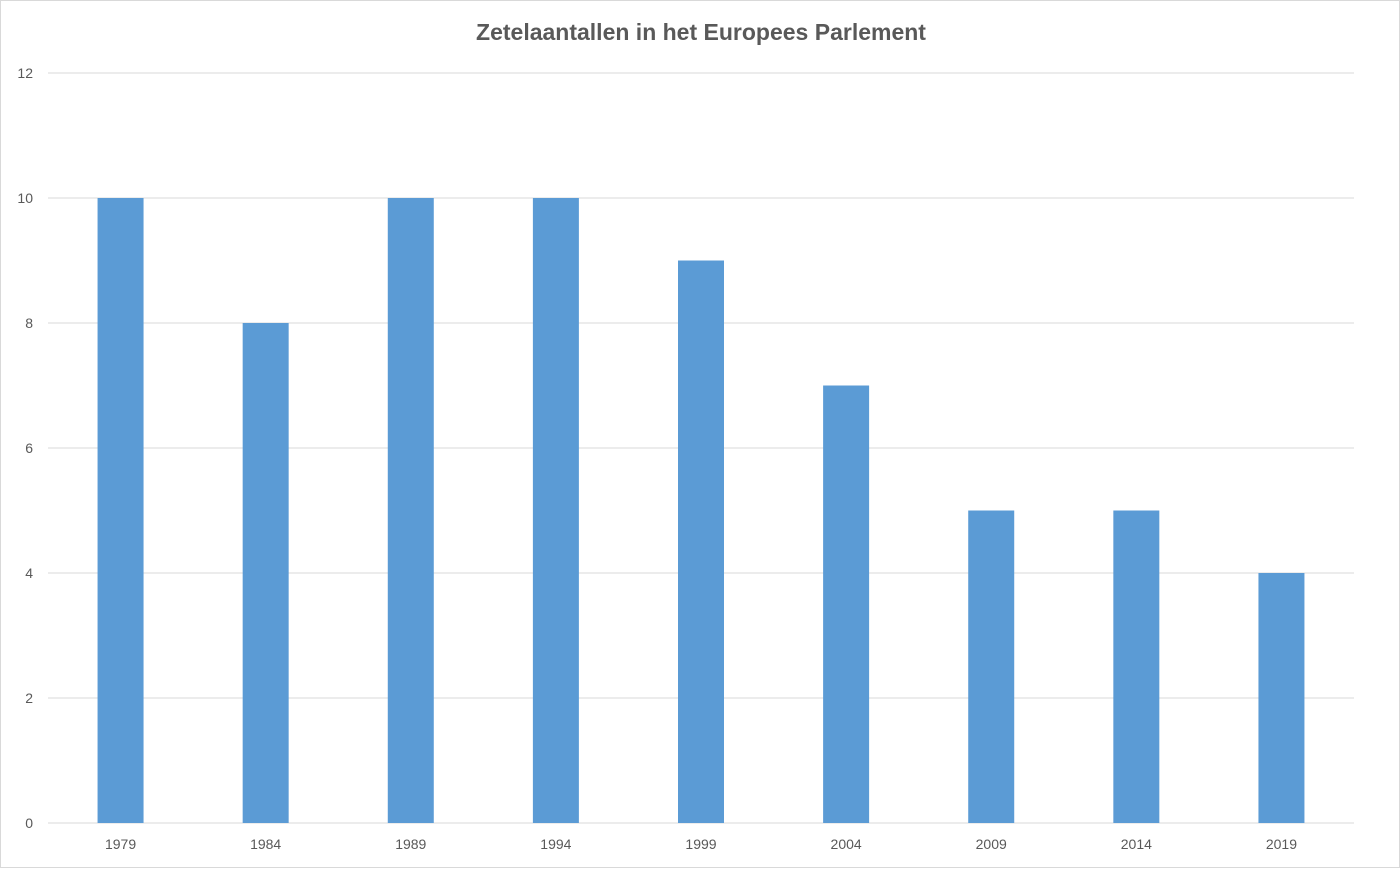 Image resolution: width=1400 pixels, height=869 pixels. Describe the element at coordinates (1136, 844) in the screenshot. I see `x-tick-label: 2014` at that location.